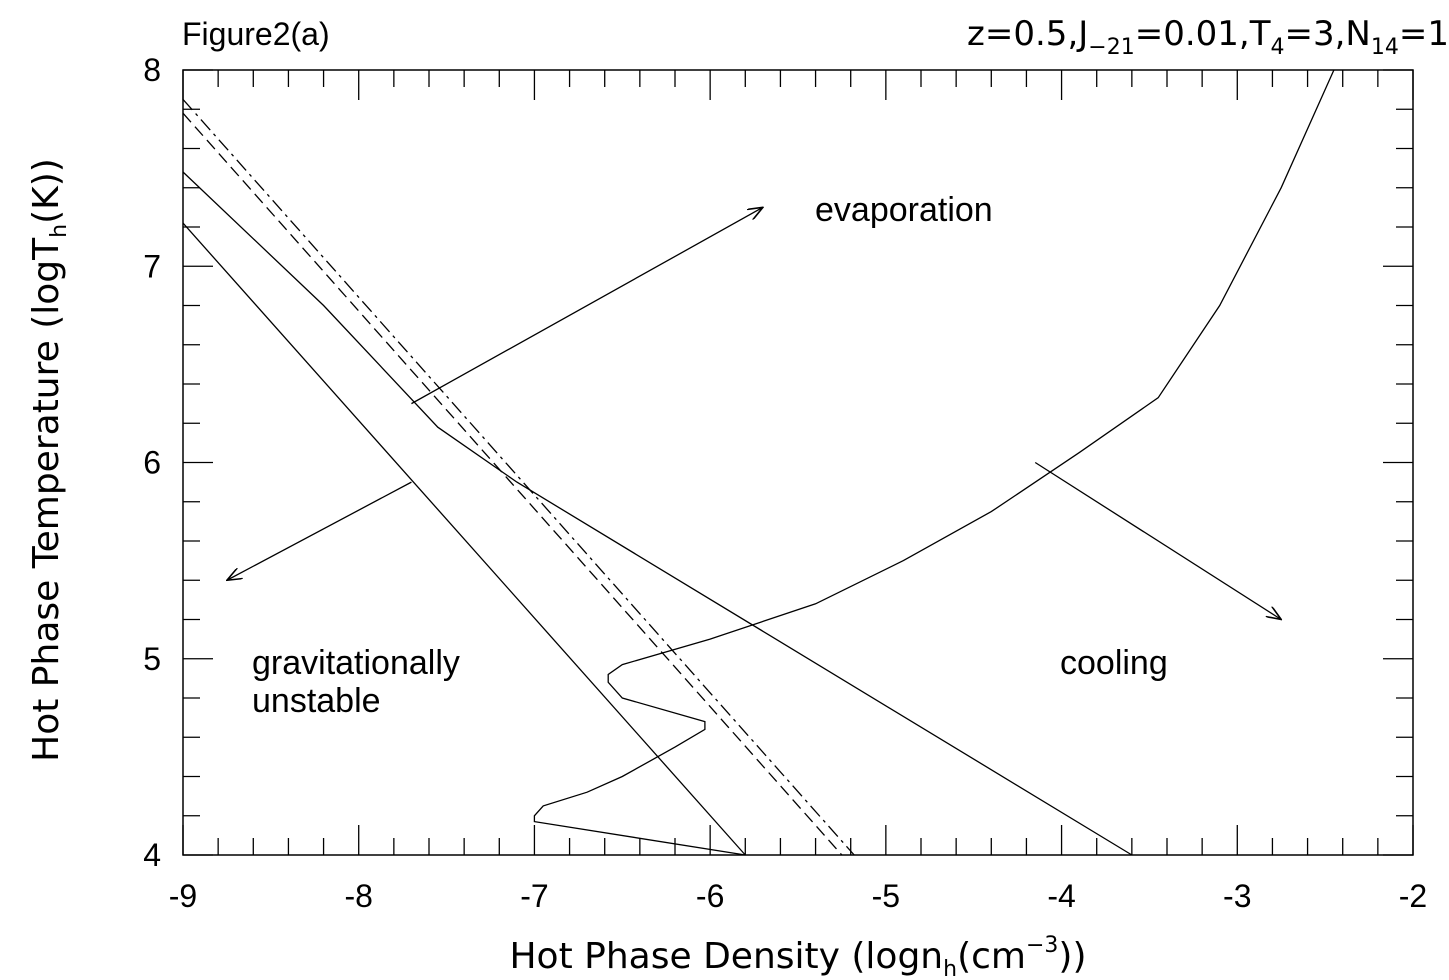 The image size is (1449, 980). What do you see at coordinates (316, 701) in the screenshot?
I see `annotation-unstable: unstable` at bounding box center [316, 701].